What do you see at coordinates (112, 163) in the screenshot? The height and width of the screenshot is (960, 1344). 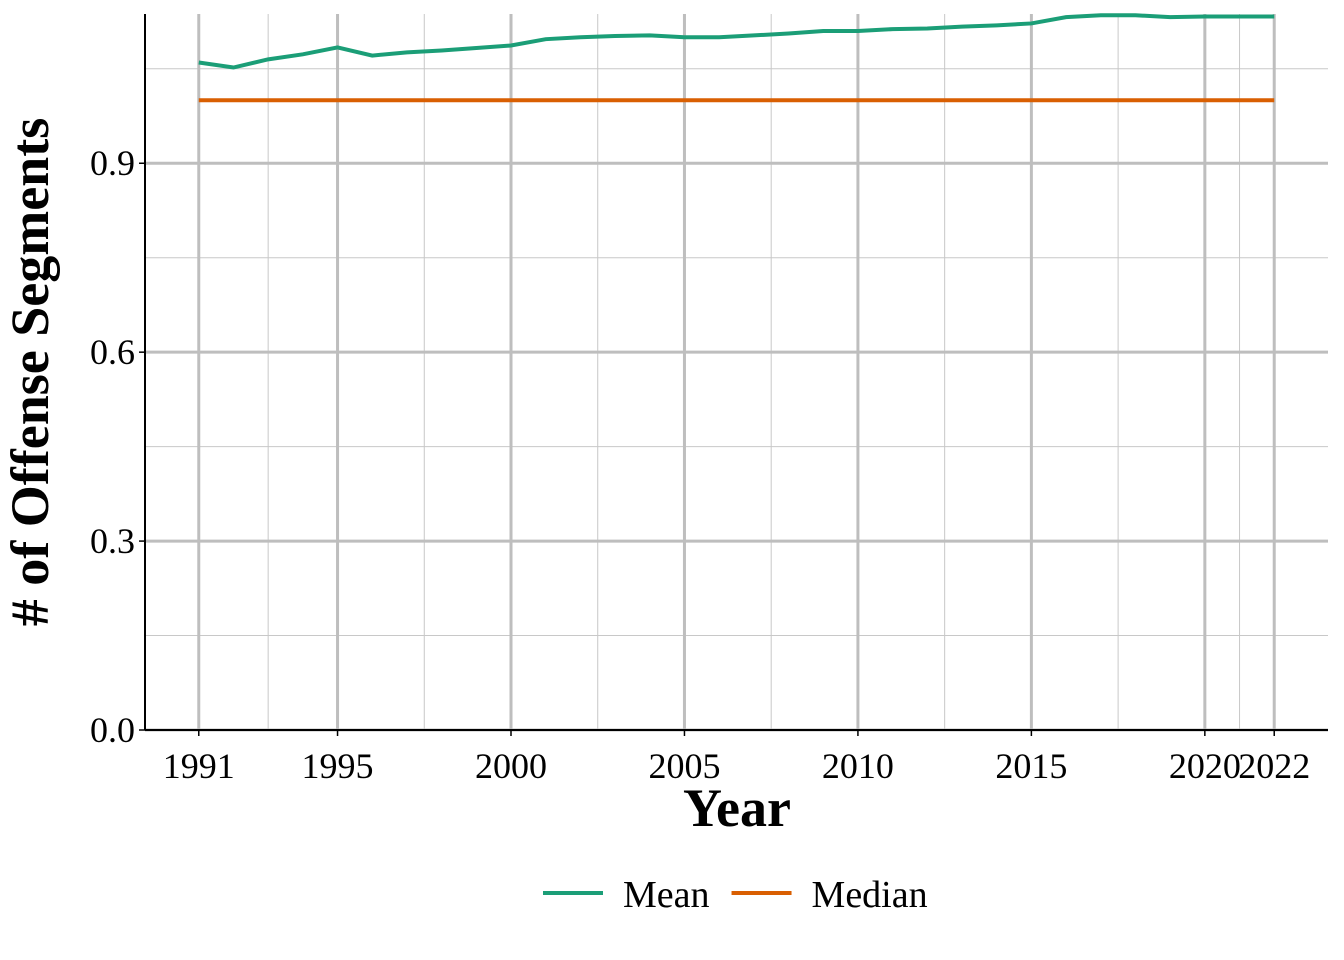 I see `y-tick-label: 0.9` at bounding box center [112, 163].